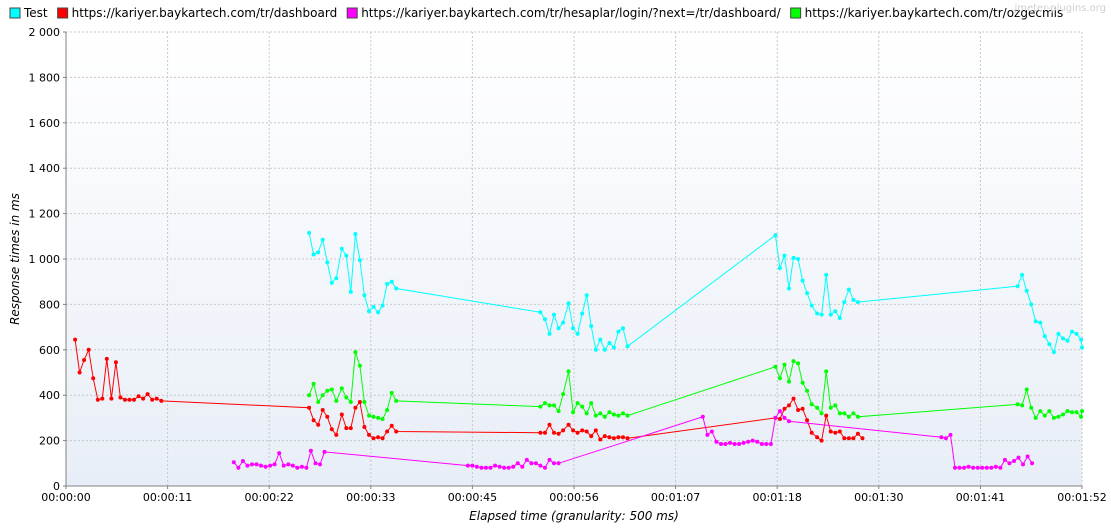 This screenshot has width=1111, height=528. What do you see at coordinates (776, 497) in the screenshot?
I see `x-tick-label: 00:01:18` at bounding box center [776, 497].